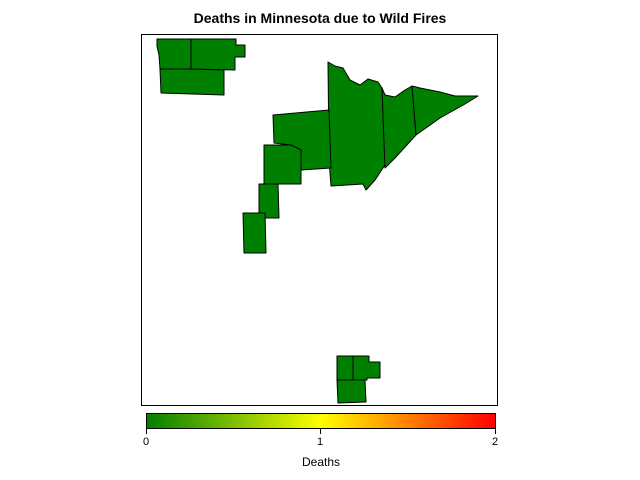 This screenshot has width=640, height=480. What do you see at coordinates (269, 201) in the screenshot?
I see `county-ne-pine` at bounding box center [269, 201].